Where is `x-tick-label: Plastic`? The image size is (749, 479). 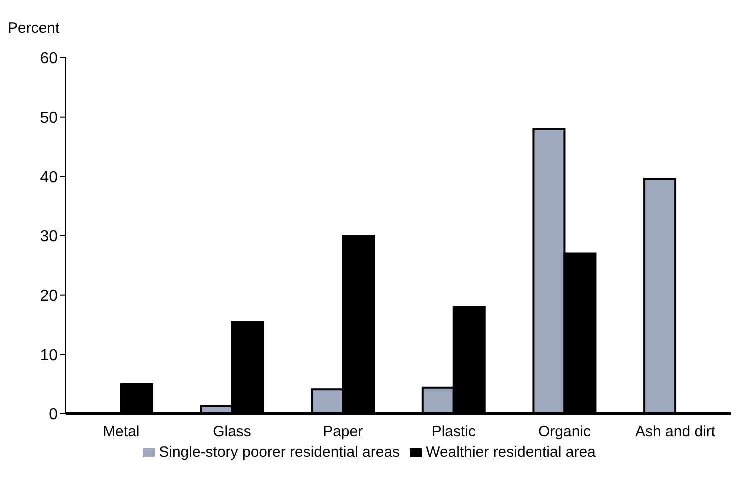
x-tick-label: Plastic is located at coordinates (454, 432).